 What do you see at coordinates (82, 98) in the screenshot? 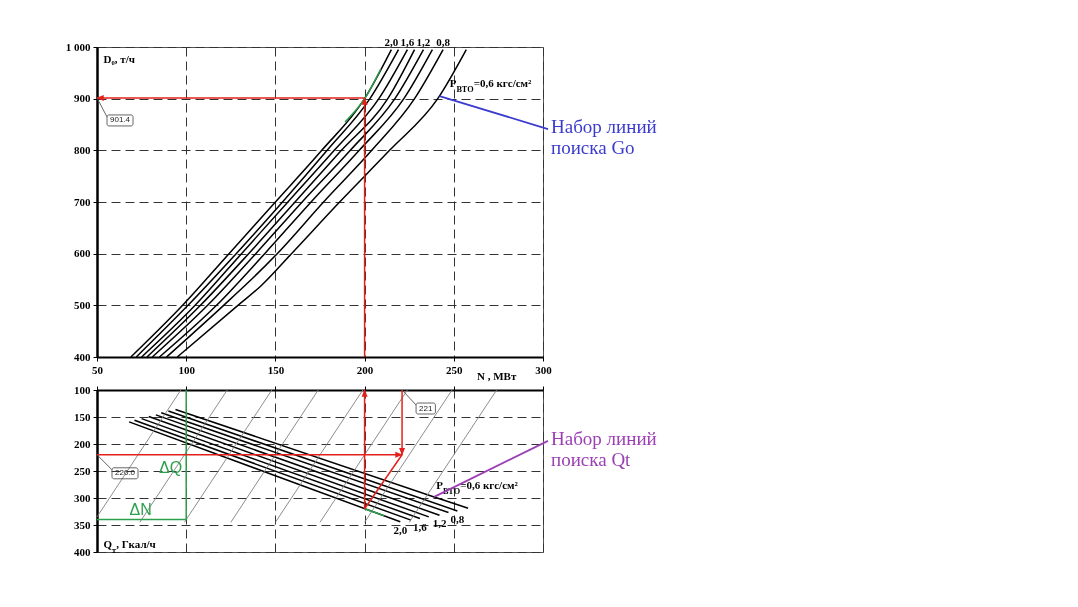
I see `y-tick-label: 900` at bounding box center [82, 98].